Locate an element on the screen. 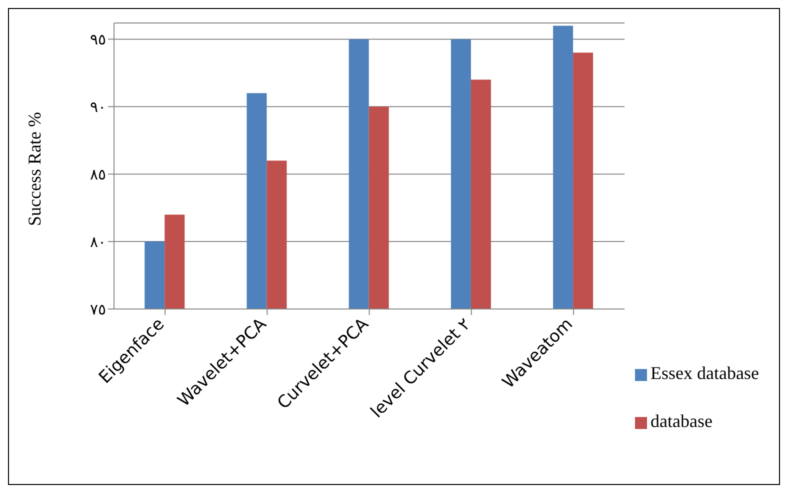  y-tick-label: ٧٥ is located at coordinates (98, 310).